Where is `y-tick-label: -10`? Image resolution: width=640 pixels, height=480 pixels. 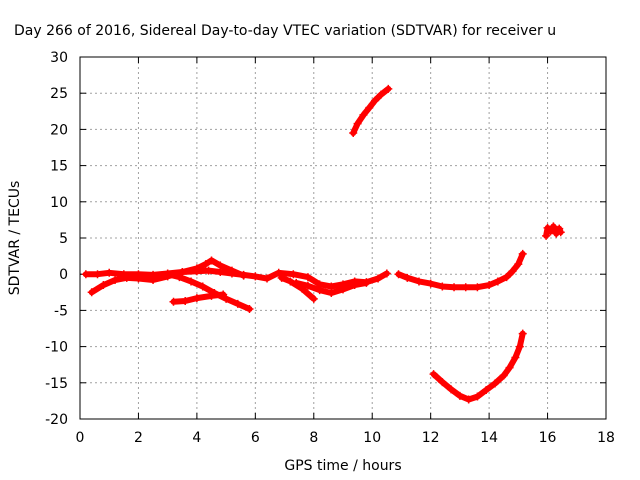 y-tick-label: -10 is located at coordinates (56, 348).